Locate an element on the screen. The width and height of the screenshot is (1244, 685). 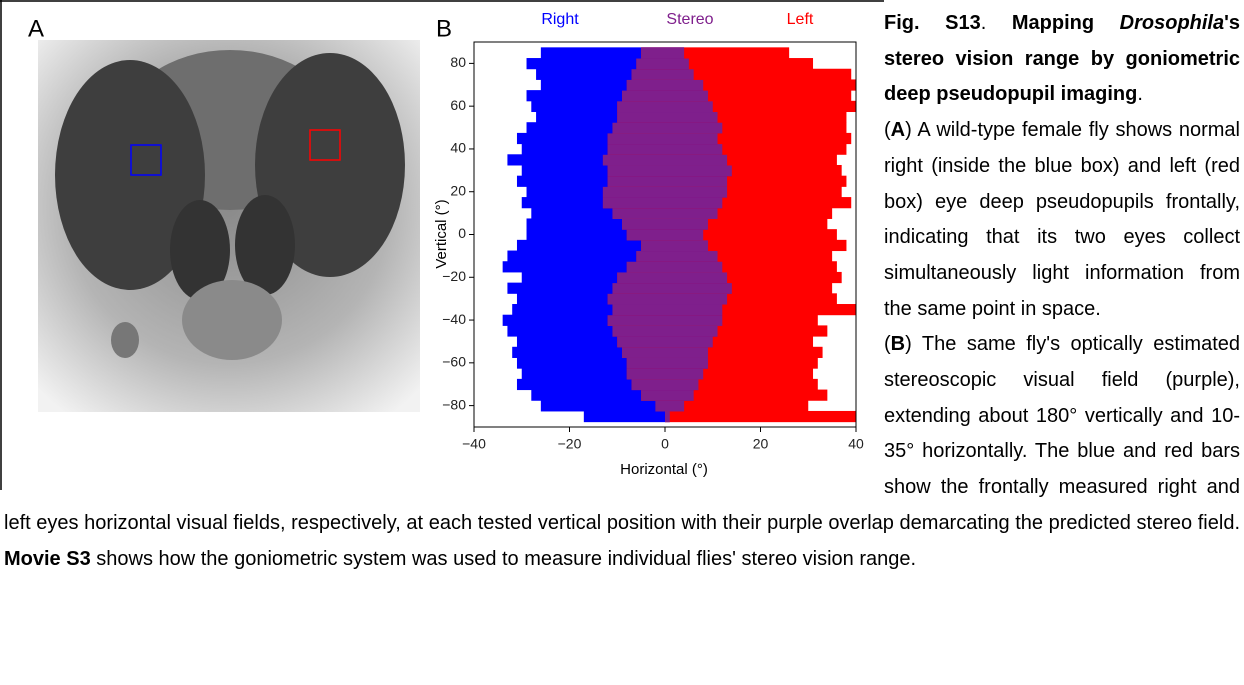
legend-label: Left is located at coordinates (800, 19).